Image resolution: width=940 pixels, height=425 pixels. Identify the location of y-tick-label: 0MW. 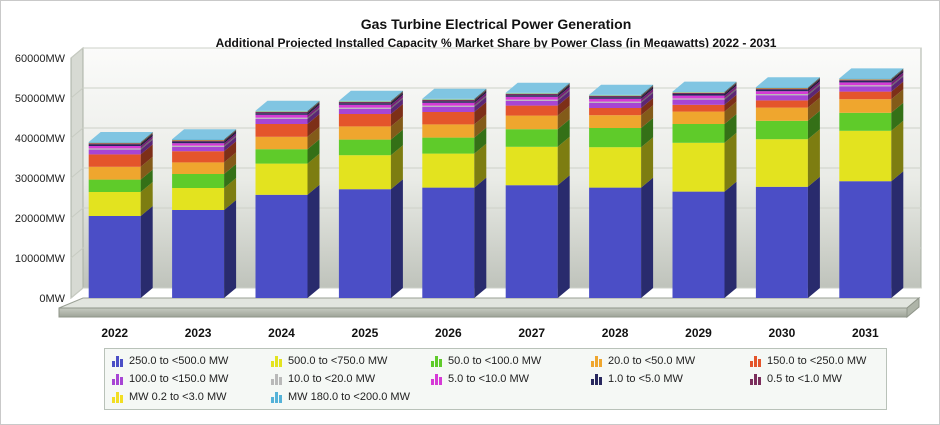
(52, 299).